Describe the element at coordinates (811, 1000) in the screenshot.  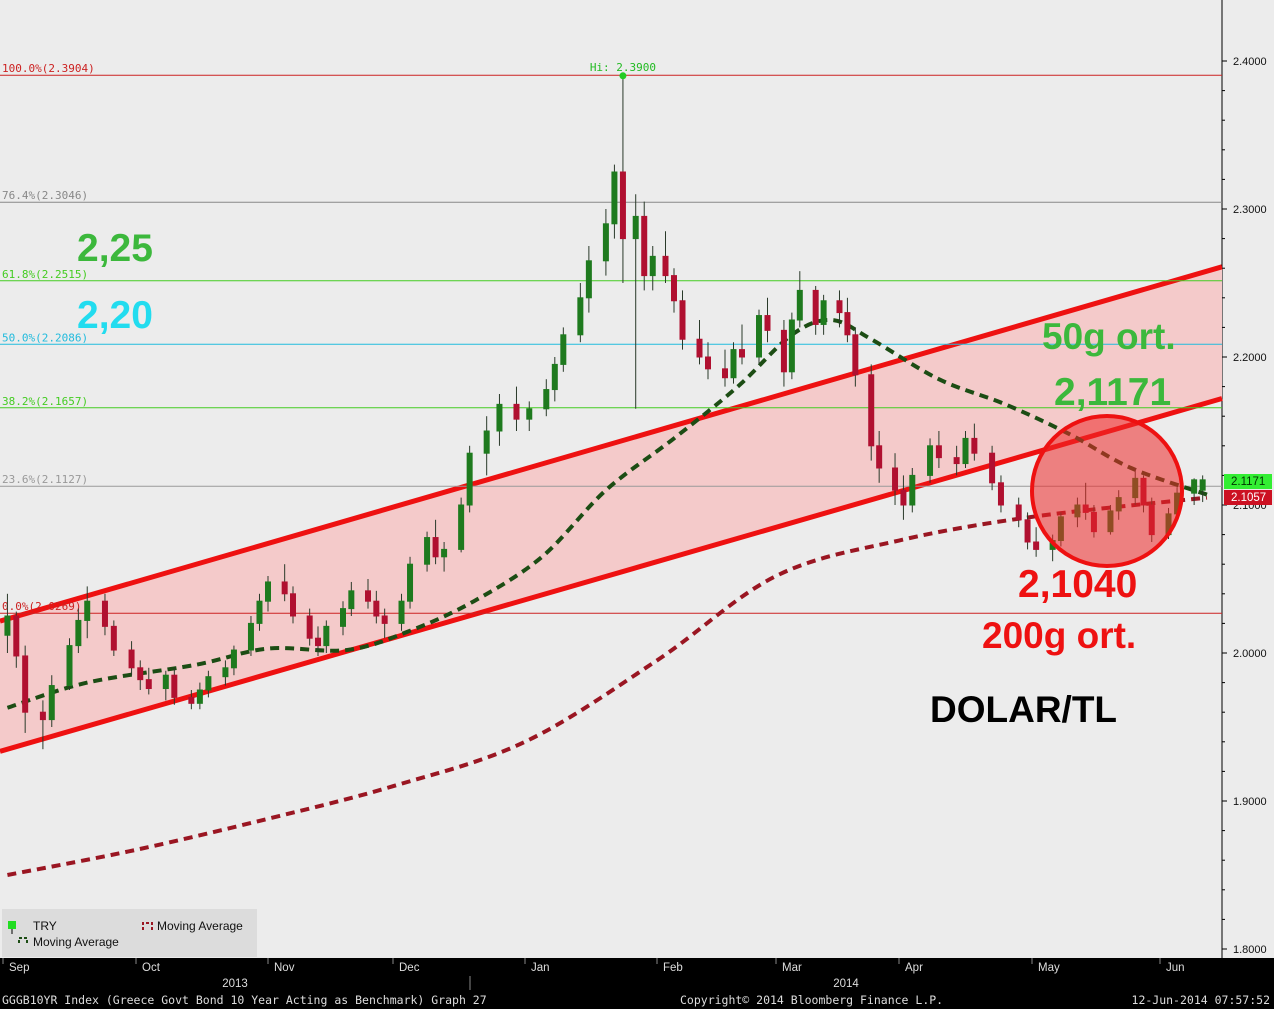
I see `footer-center: Copyright© 2014 Bloomberg Finance L.P.` at that location.